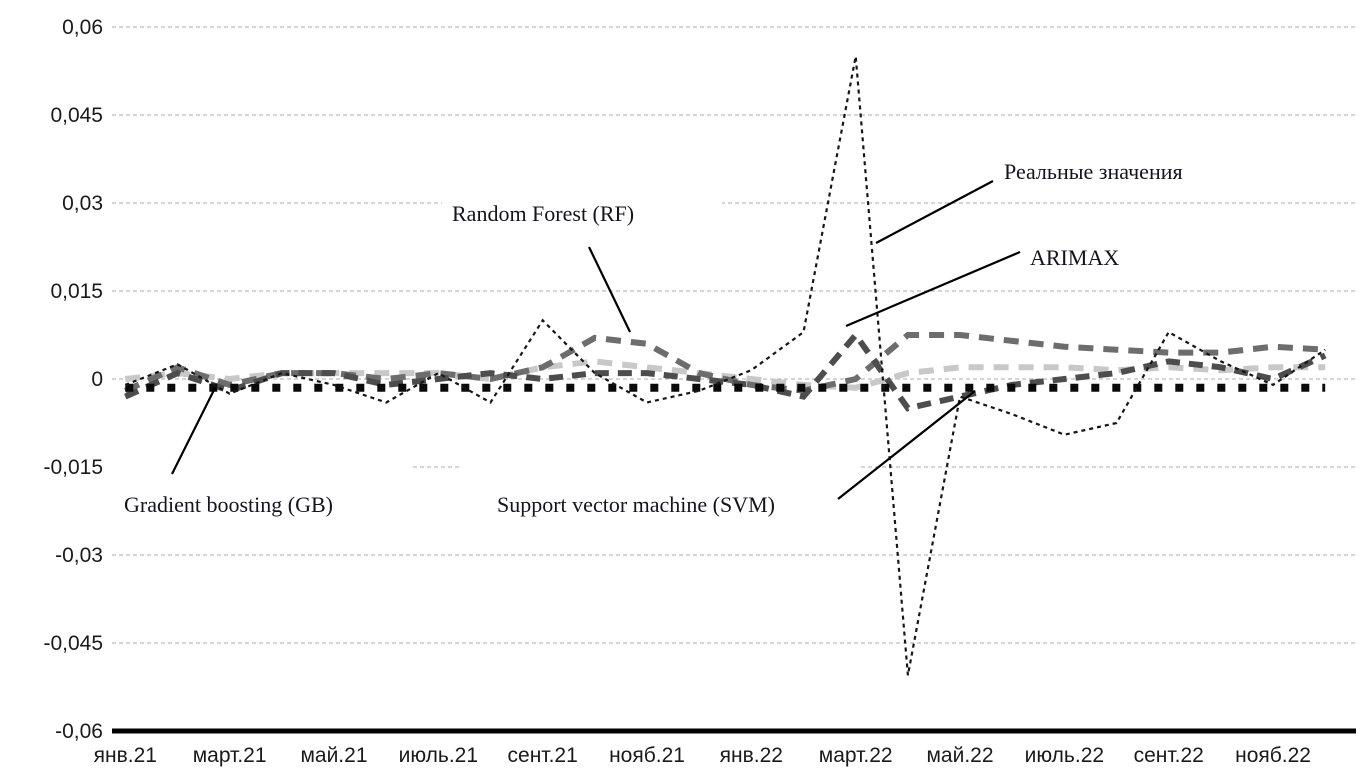 Image resolution: width=1368 pixels, height=778 pixels. I want to click on annotation-label: Support vector machine (SVM), so click(636, 504).